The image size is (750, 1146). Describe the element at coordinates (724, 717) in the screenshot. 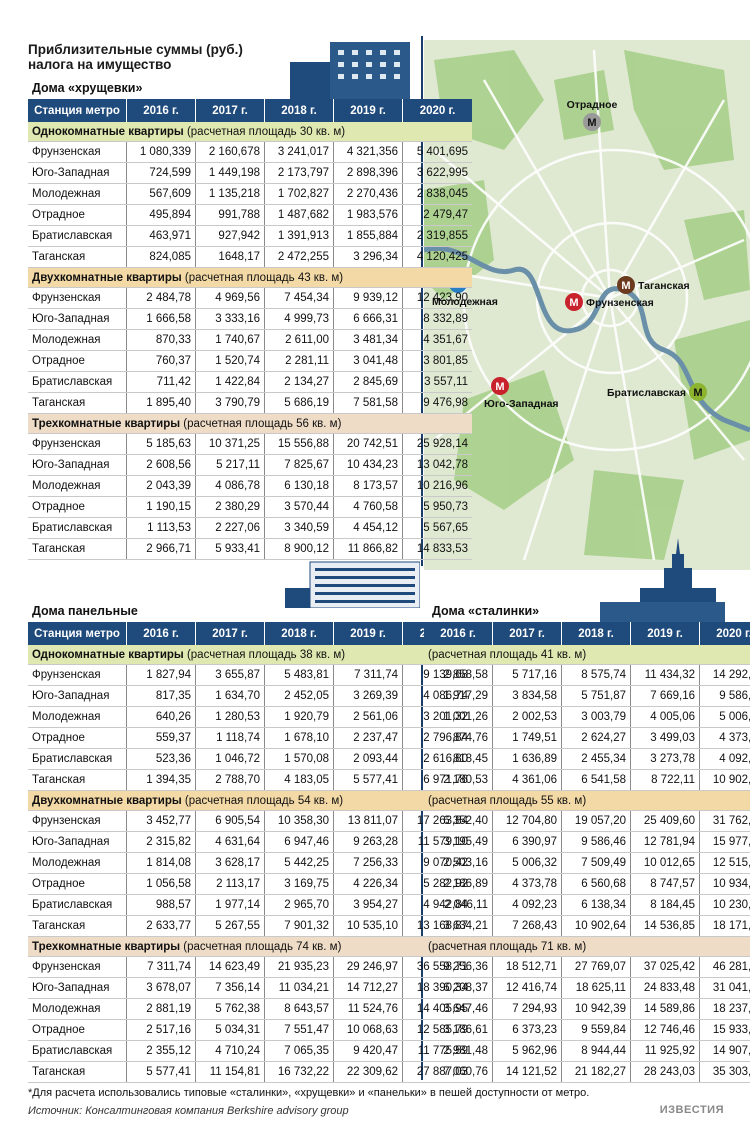

I see `value-cell: 5 006,32` at that location.